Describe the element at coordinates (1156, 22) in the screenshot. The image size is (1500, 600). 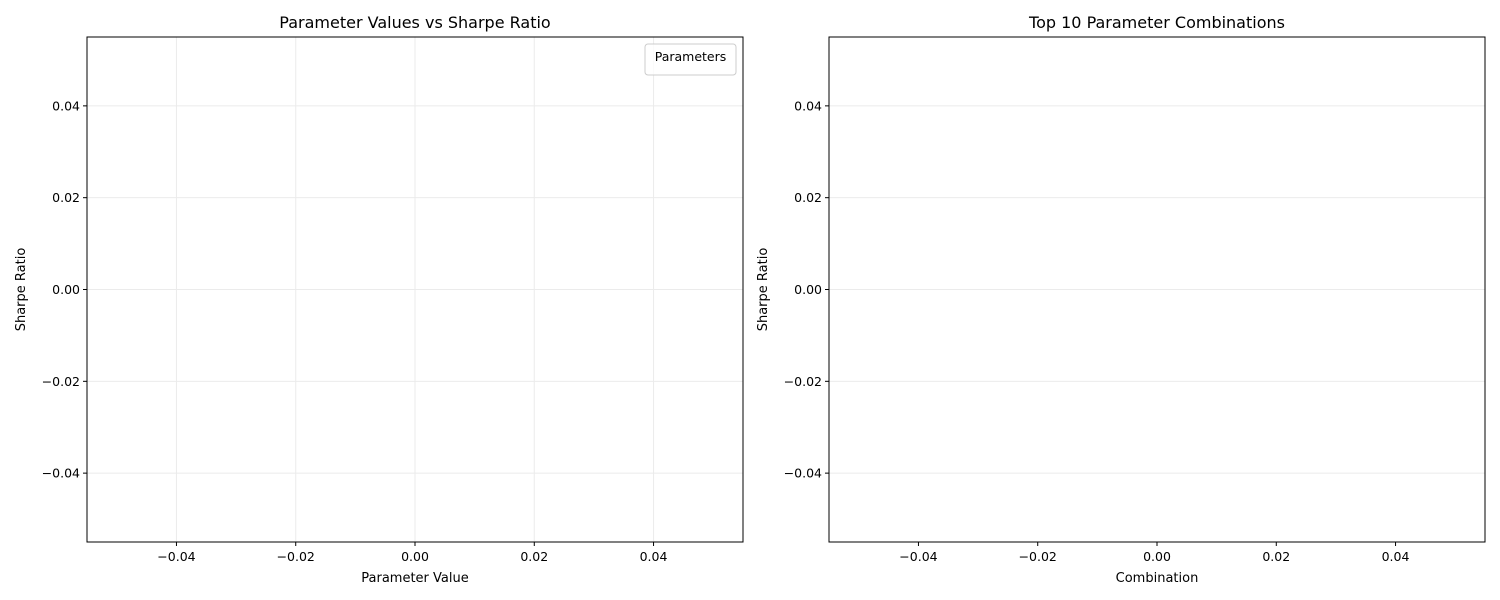
I see `chart-title: Top 10 Parameter Combinations` at that location.